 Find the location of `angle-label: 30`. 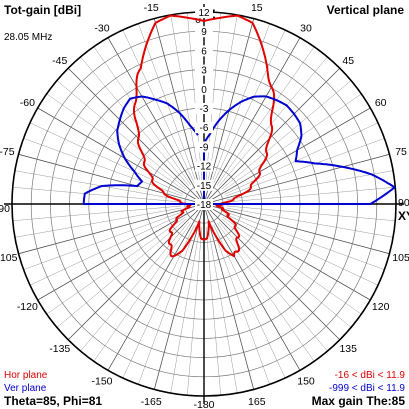

angle-label: 30 is located at coordinates (306, 28).